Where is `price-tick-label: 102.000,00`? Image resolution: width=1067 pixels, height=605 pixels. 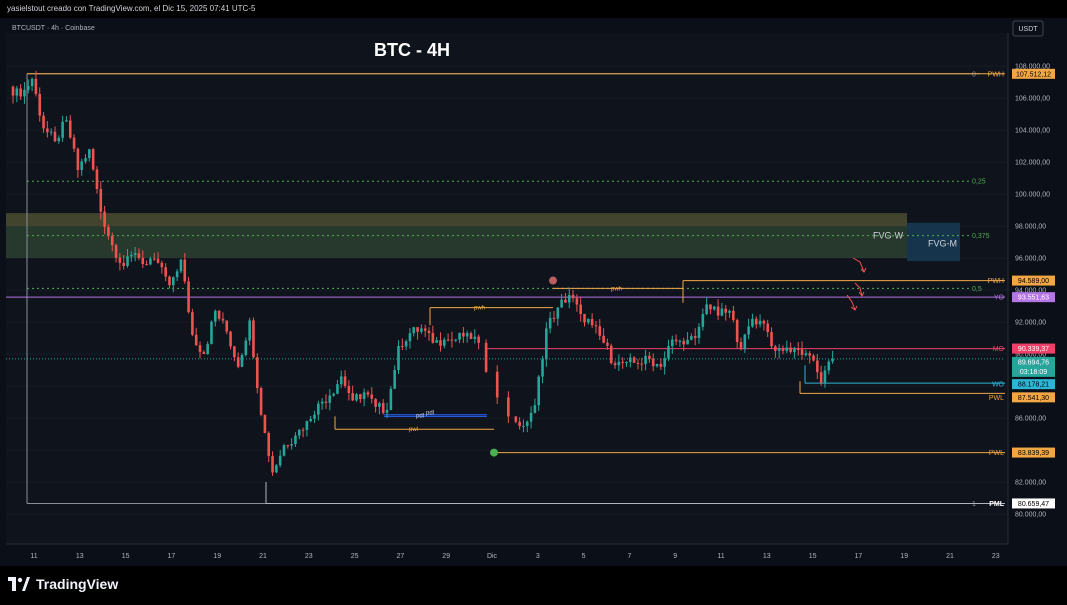 price-tick-label: 102.000,00 is located at coordinates (1032, 163).